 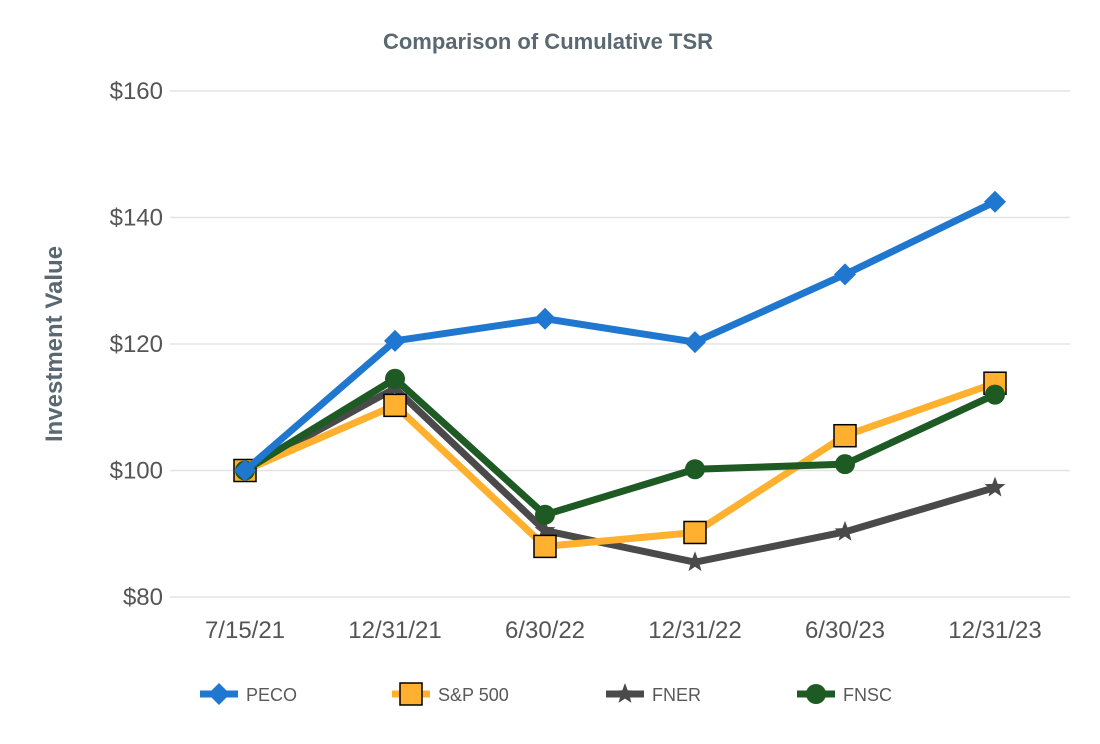 What do you see at coordinates (867, 695) in the screenshot?
I see `legend-label: FNSC` at bounding box center [867, 695].